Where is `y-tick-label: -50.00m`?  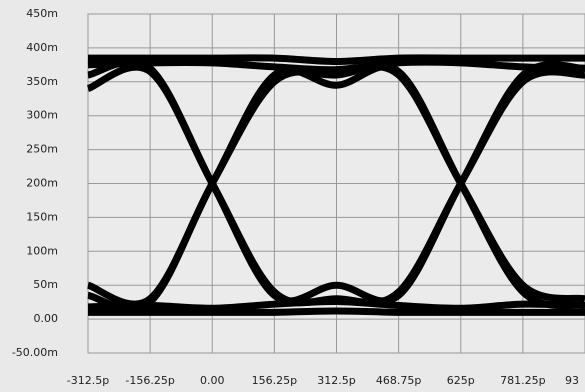
y-tick-label: -50.00m is located at coordinates (35, 352).